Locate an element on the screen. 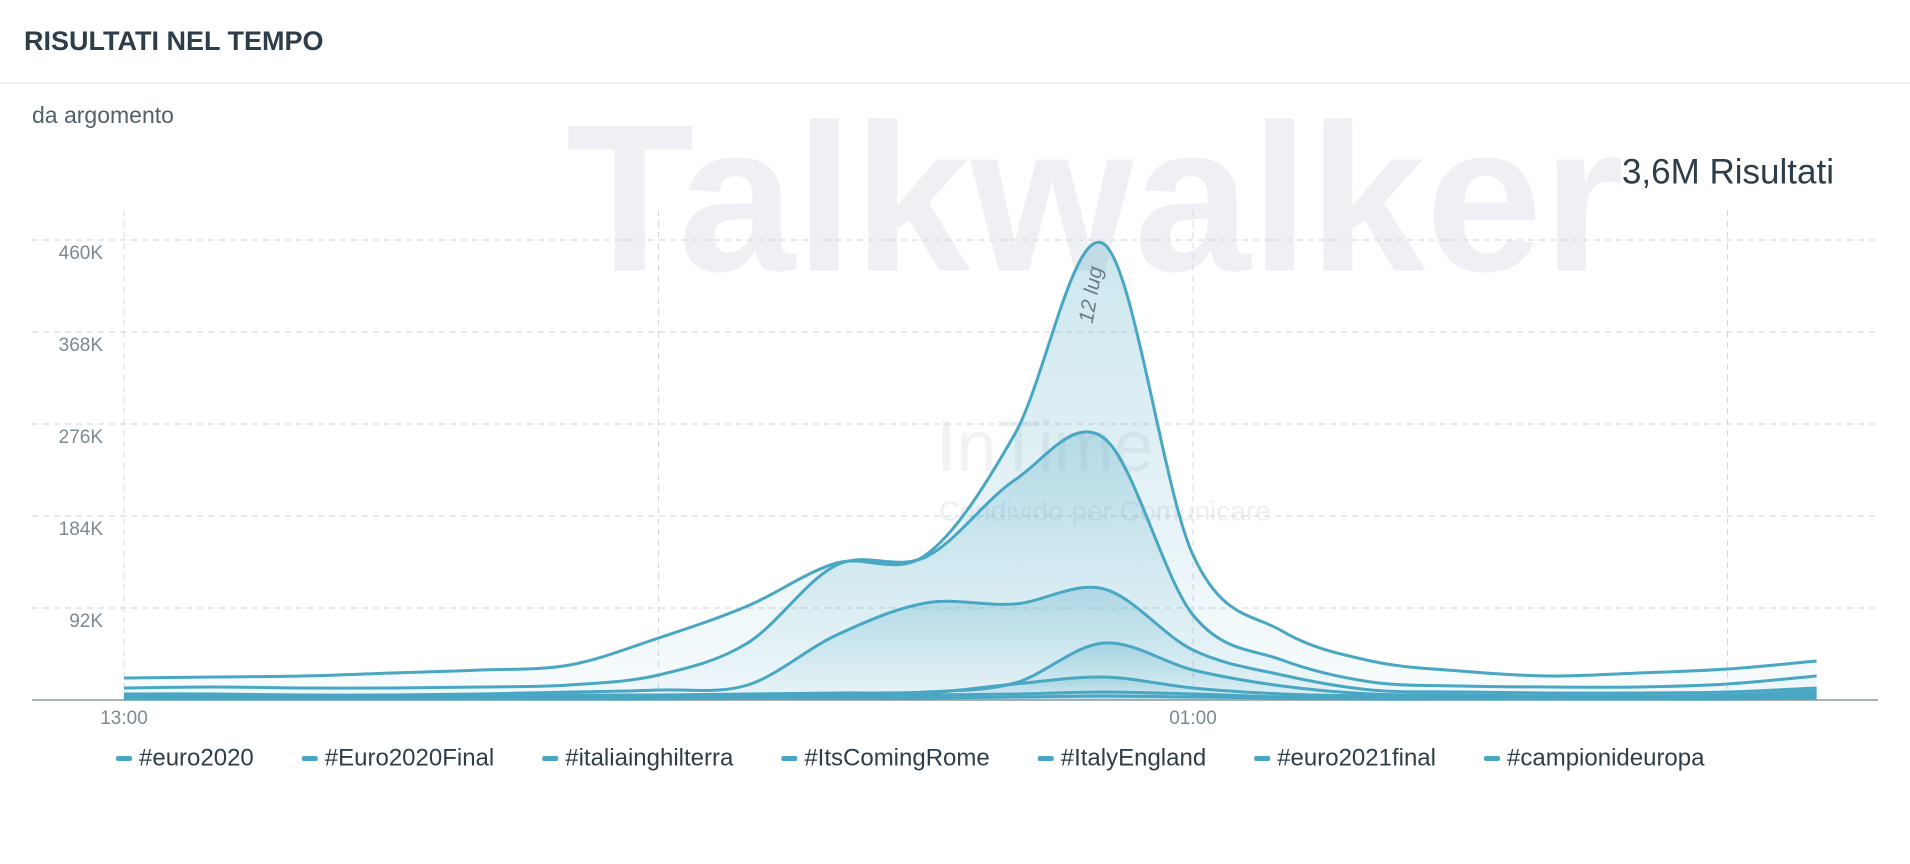 This screenshot has width=1910, height=864. legend-label: #ItalyEngland is located at coordinates (1133, 757).